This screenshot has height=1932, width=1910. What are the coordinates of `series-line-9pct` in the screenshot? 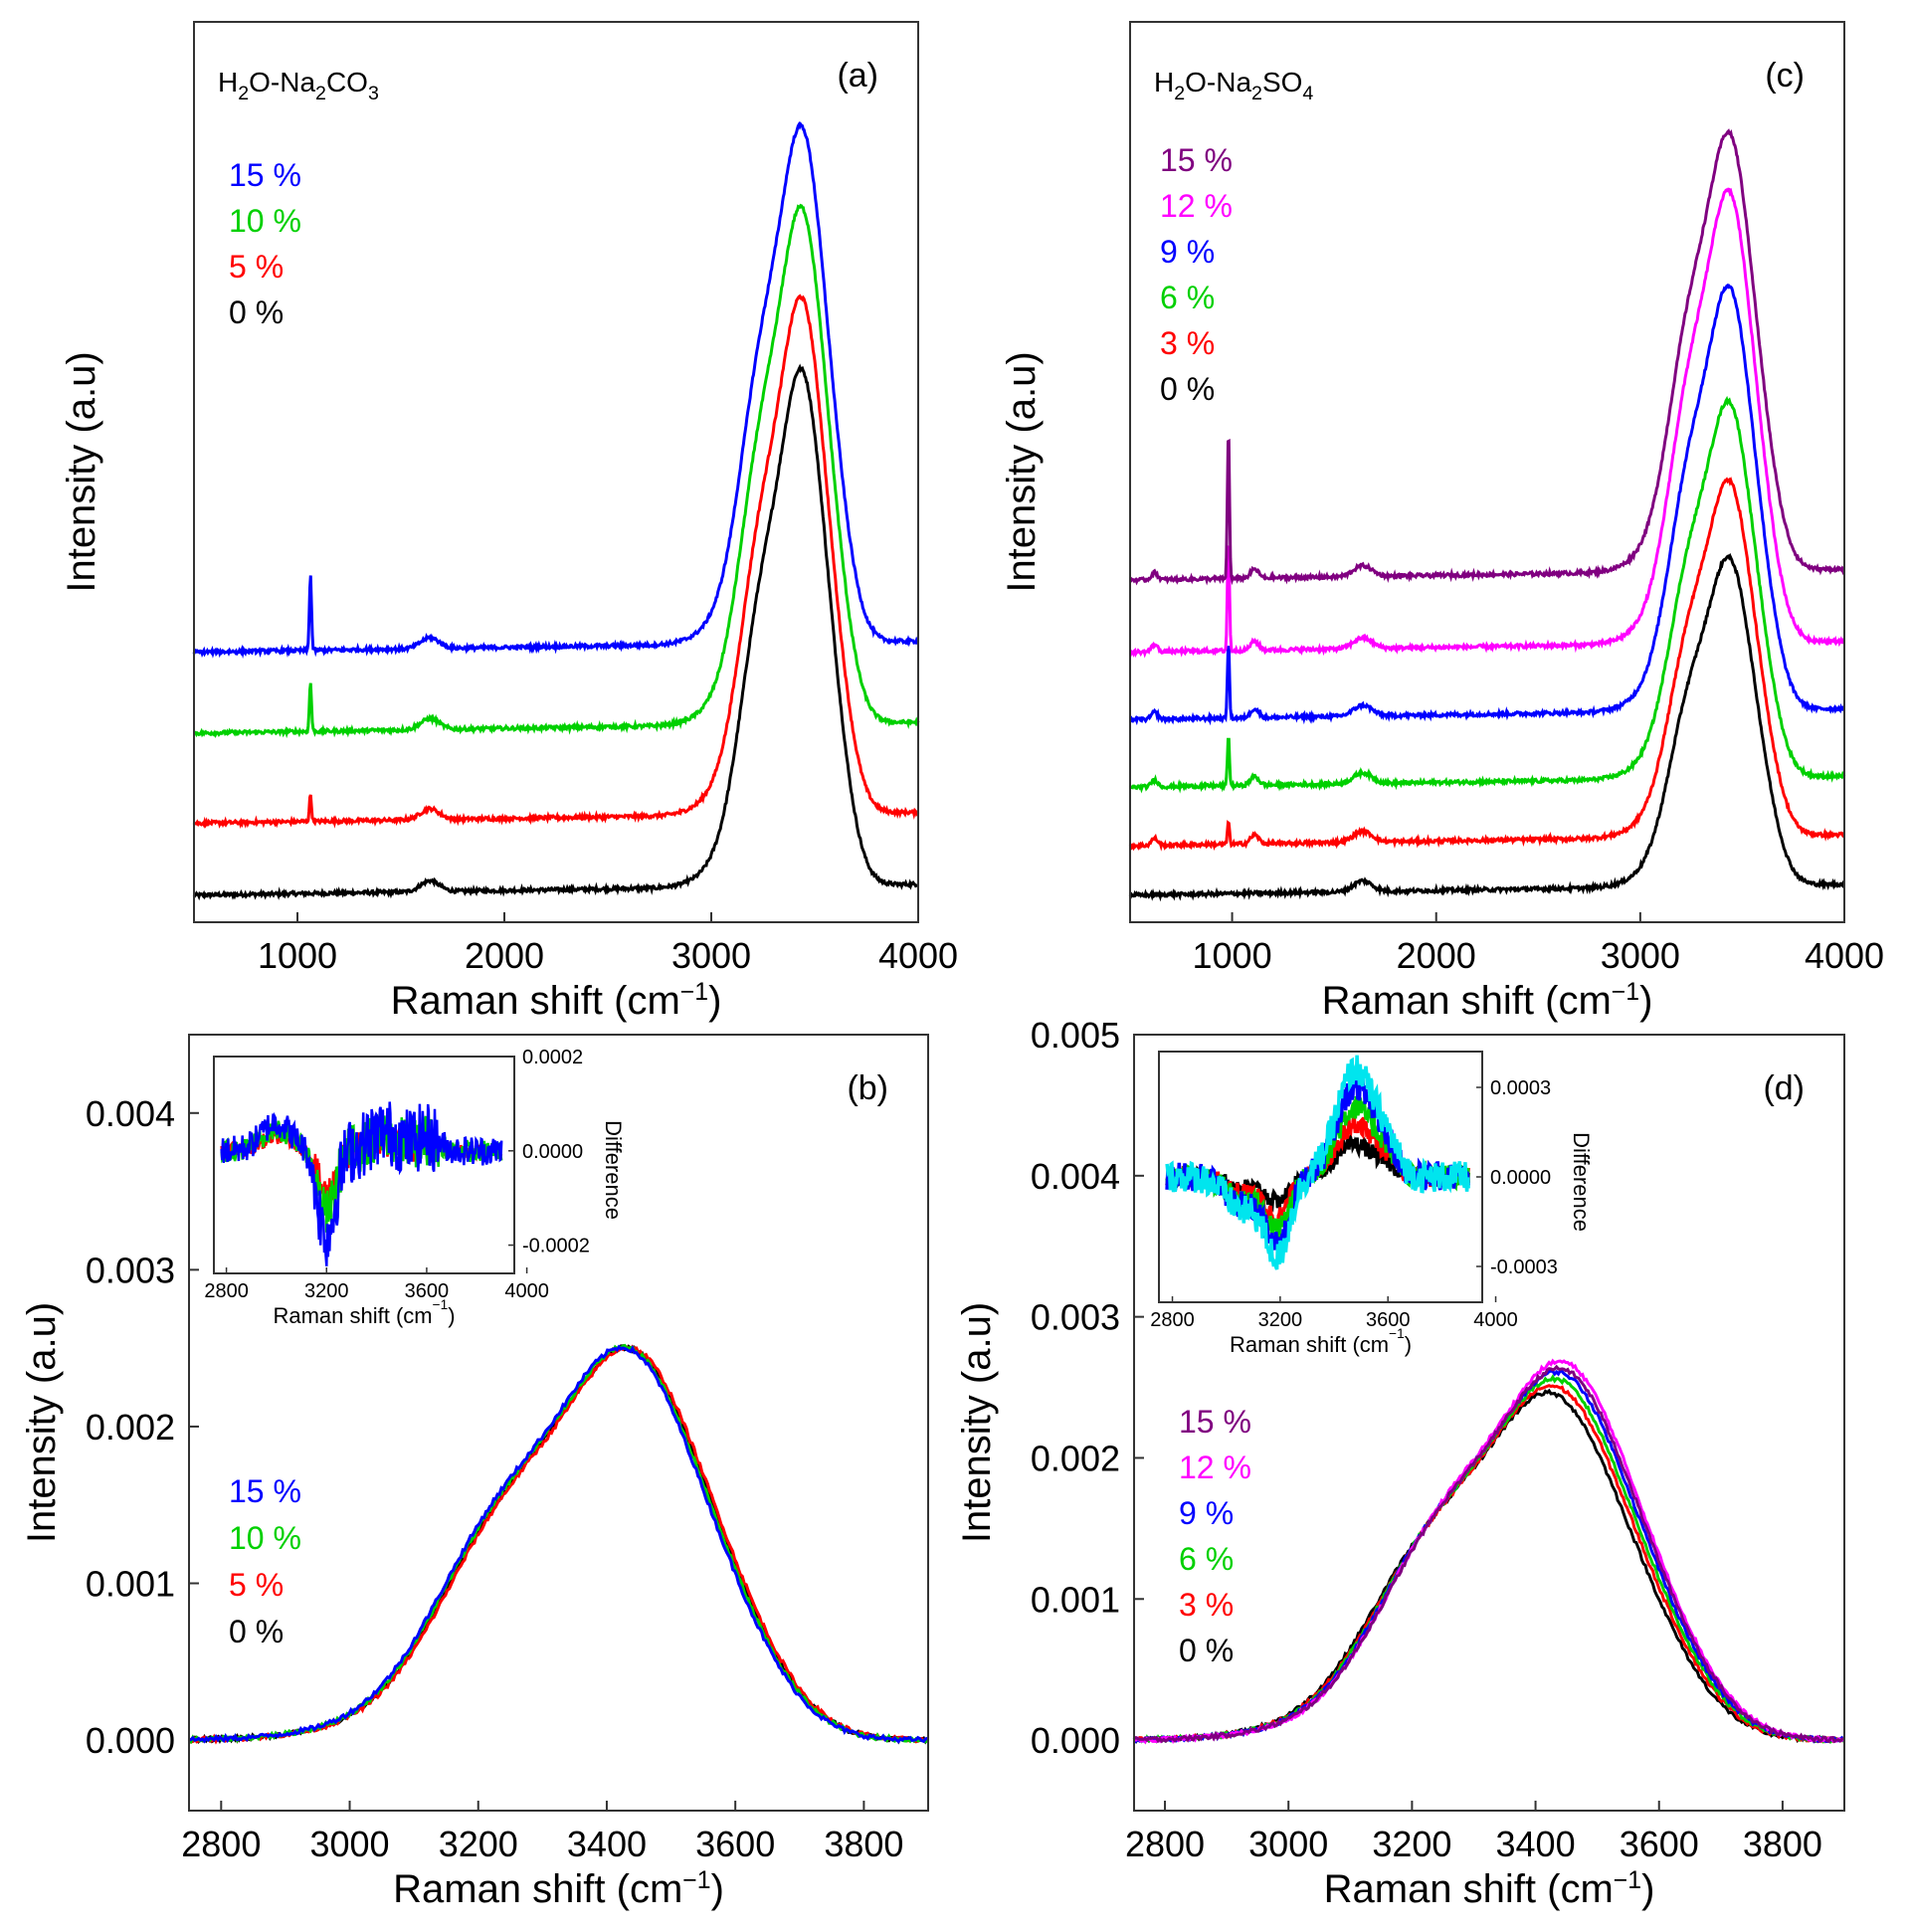 It's located at (1487, 504).